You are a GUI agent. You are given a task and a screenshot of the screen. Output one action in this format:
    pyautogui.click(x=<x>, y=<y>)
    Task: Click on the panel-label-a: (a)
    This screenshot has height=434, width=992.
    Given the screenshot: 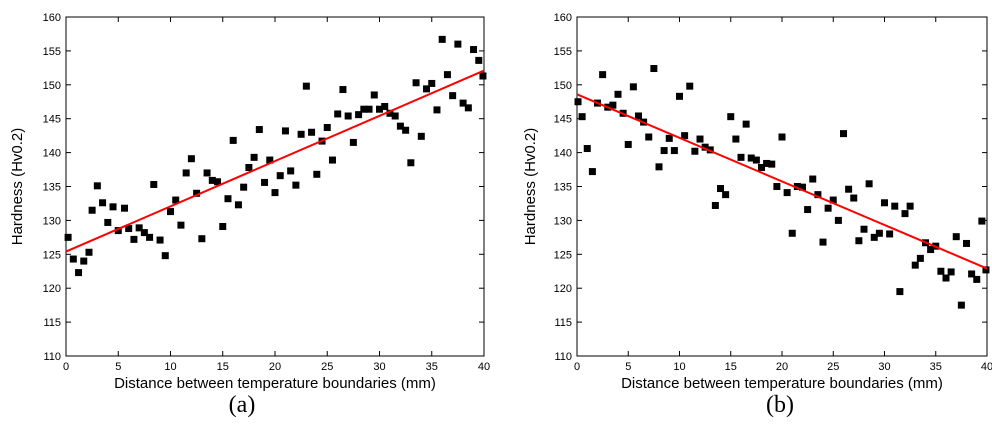 What is the action you would take?
    pyautogui.click(x=242, y=405)
    